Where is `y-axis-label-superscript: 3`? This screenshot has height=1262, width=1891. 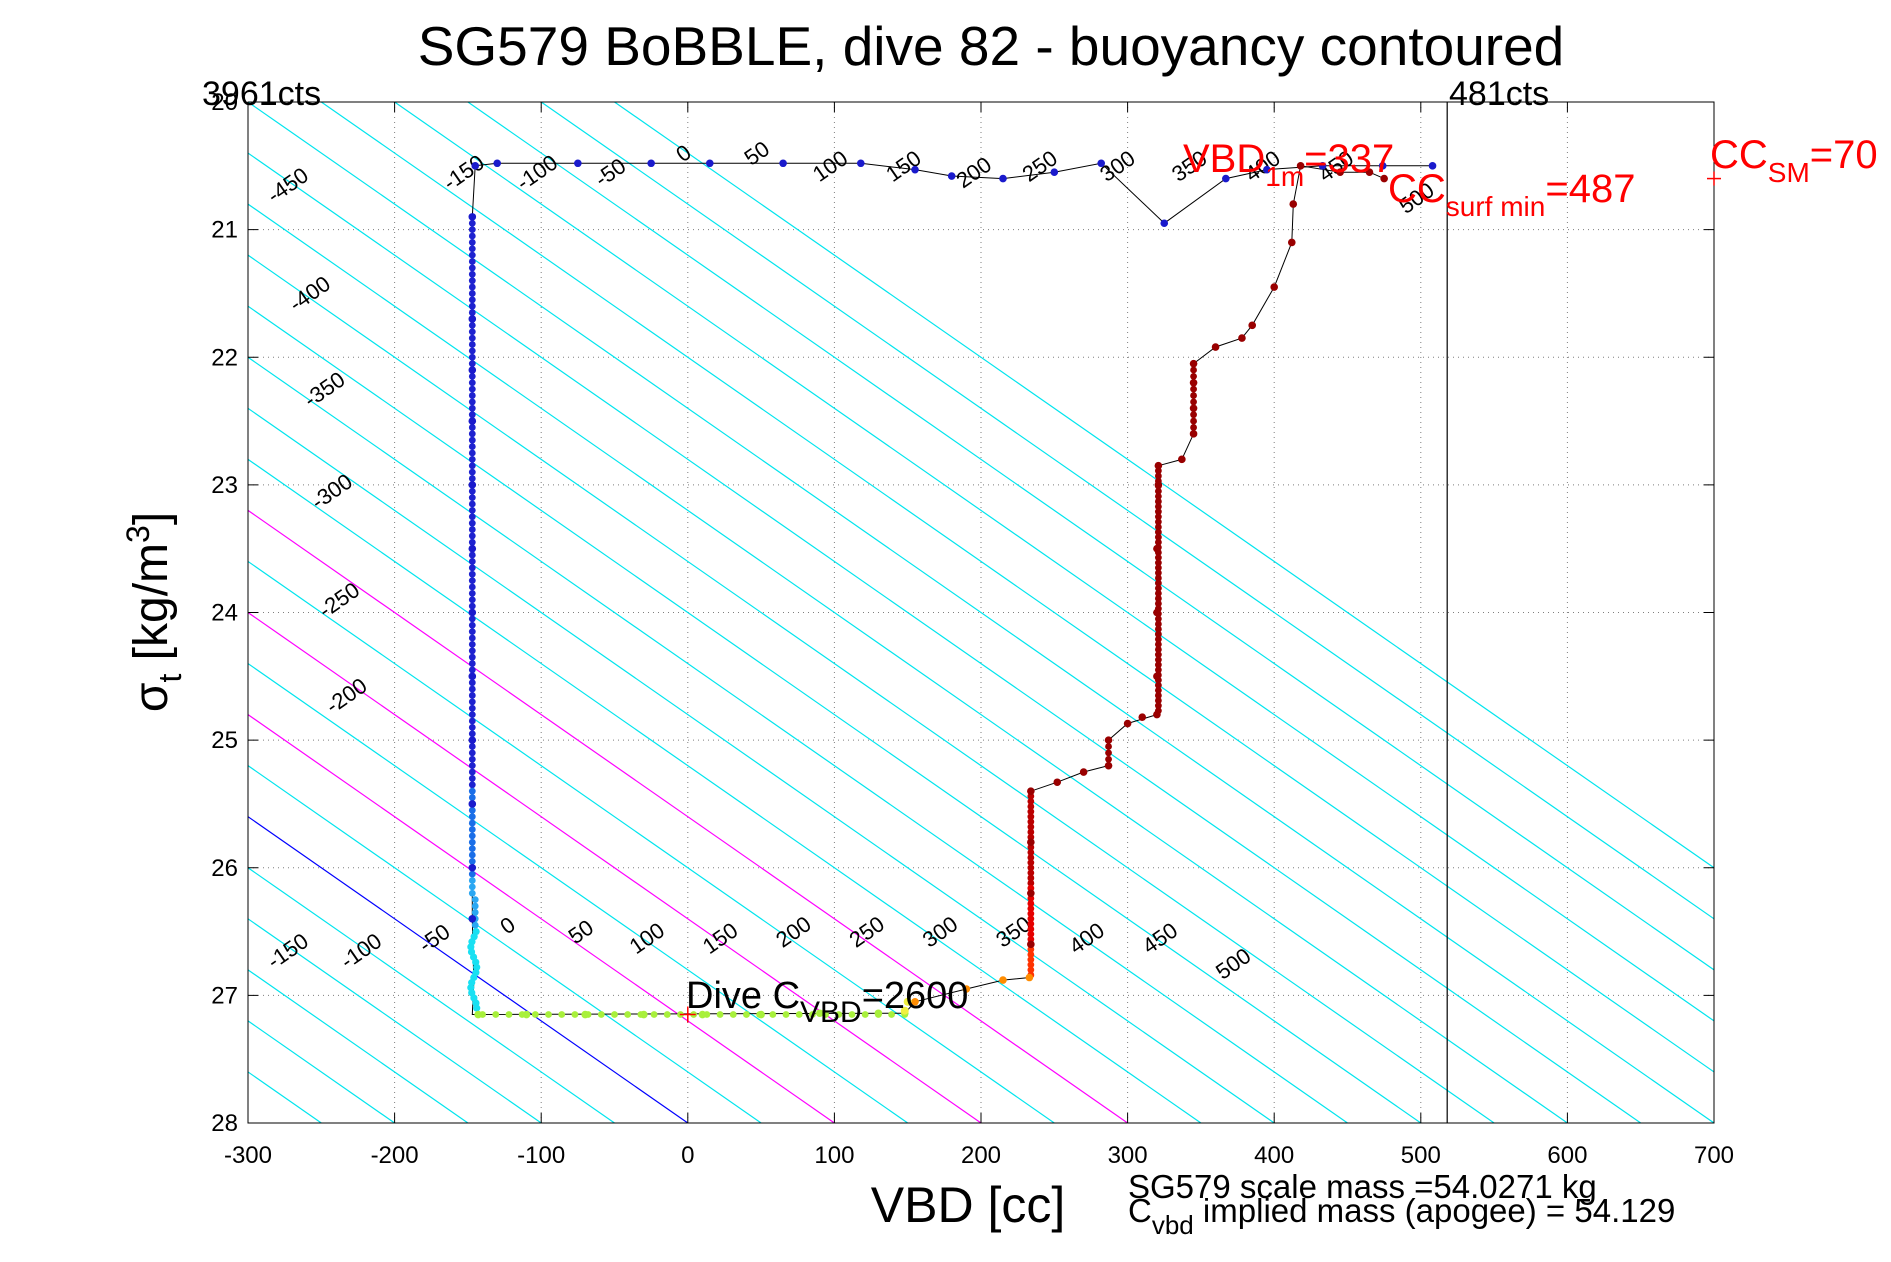 y-axis-label-superscript: 3 is located at coordinates (138, 534).